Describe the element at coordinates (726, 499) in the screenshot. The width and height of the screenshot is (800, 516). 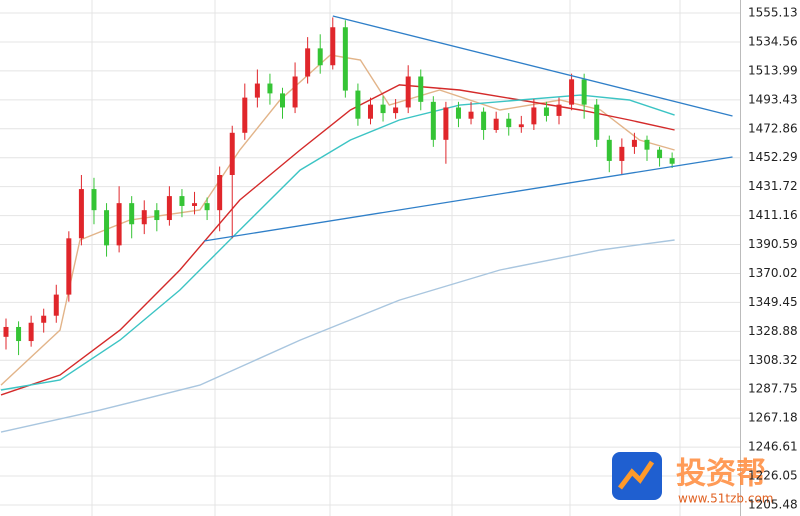
I see `watermark-url: www.51tzb.com` at that location.